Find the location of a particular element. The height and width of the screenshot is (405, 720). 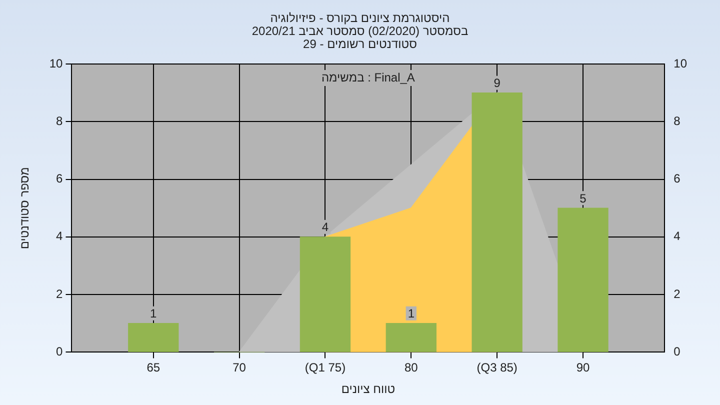

y-tick-label: 8 is located at coordinates (60, 121).